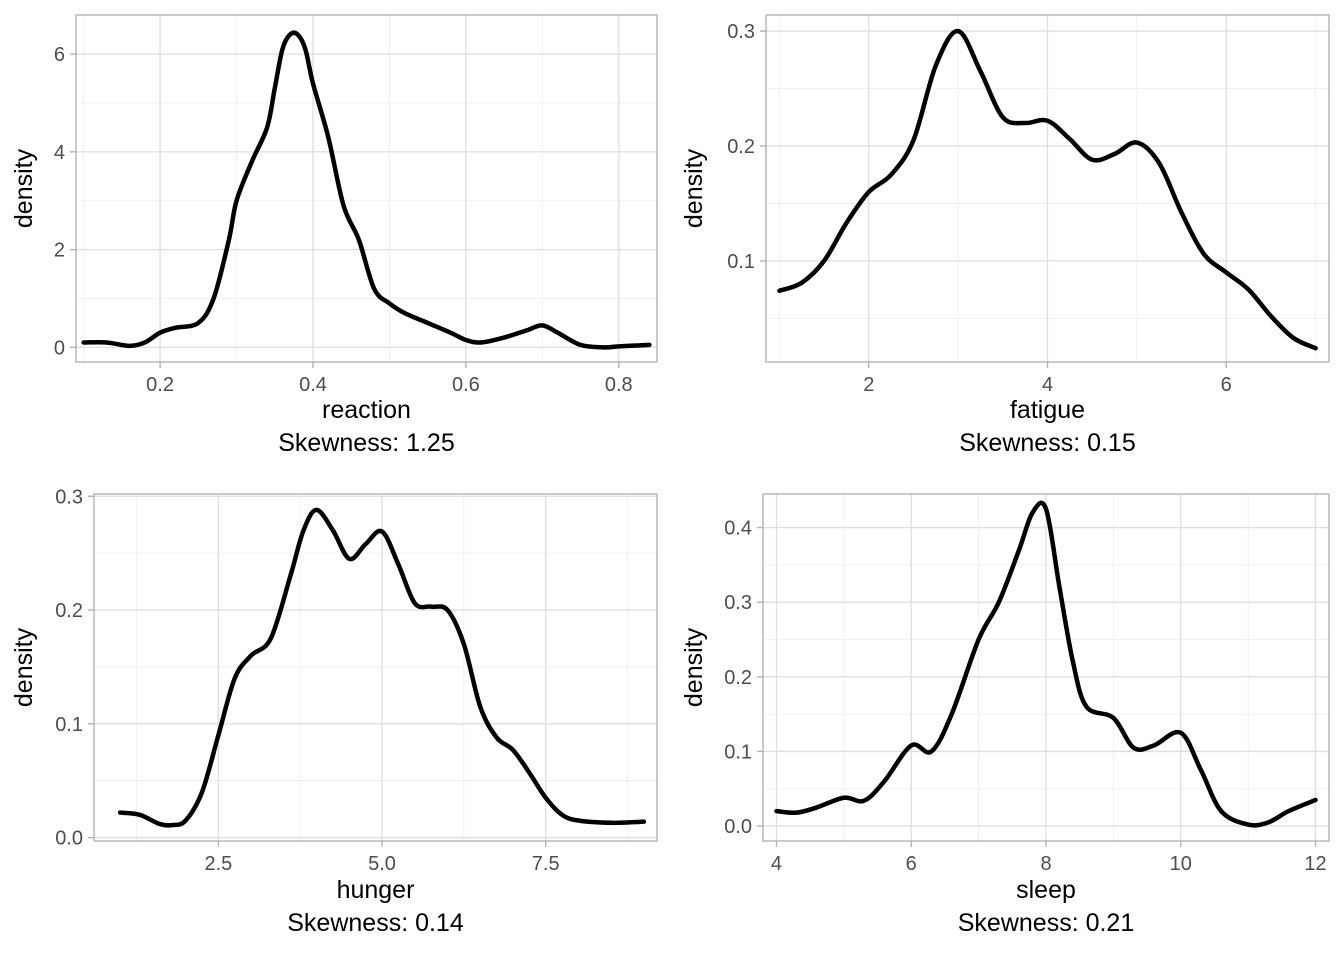 The image size is (1344, 960). What do you see at coordinates (466, 385) in the screenshot?
I see `x-tick-label: 0.6` at bounding box center [466, 385].